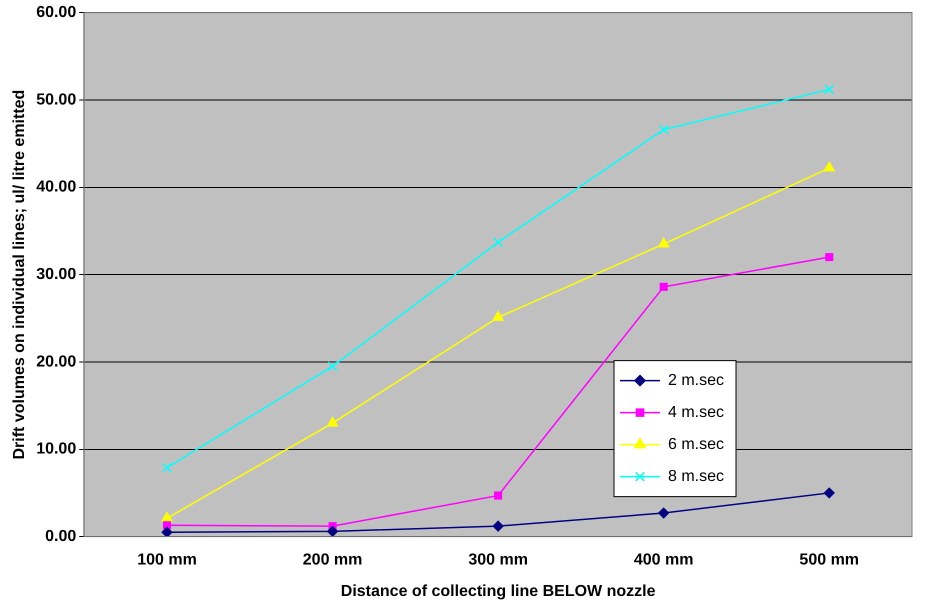 The image size is (932, 605). I want to click on y-tick-label: 30.00, so click(56, 275).